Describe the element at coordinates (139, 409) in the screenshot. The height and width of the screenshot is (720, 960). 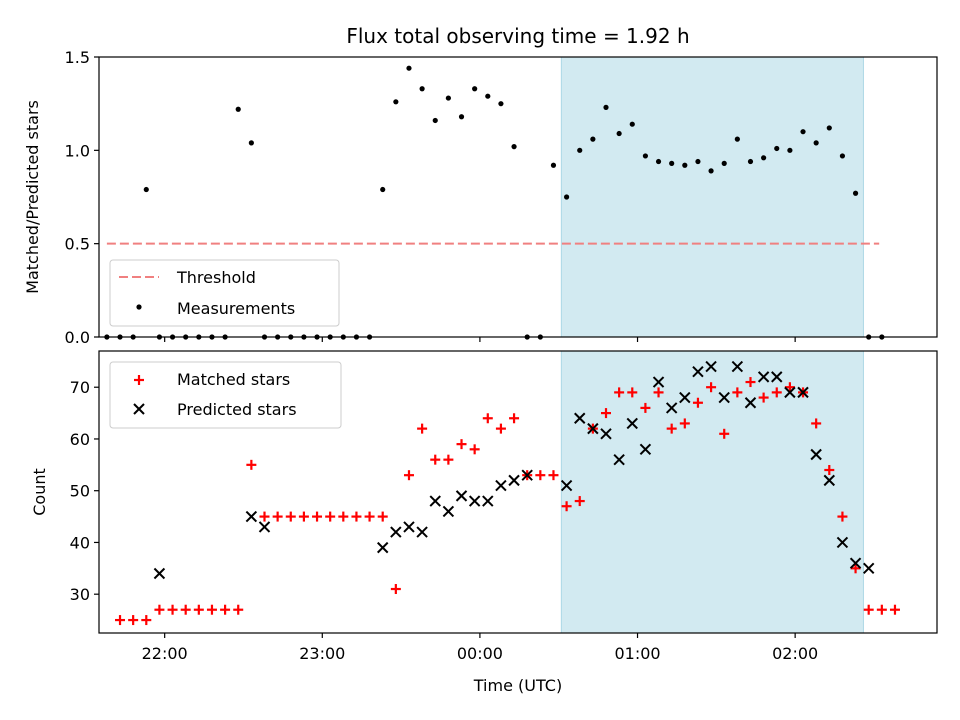
I see `predicted-legend-swatch` at that location.